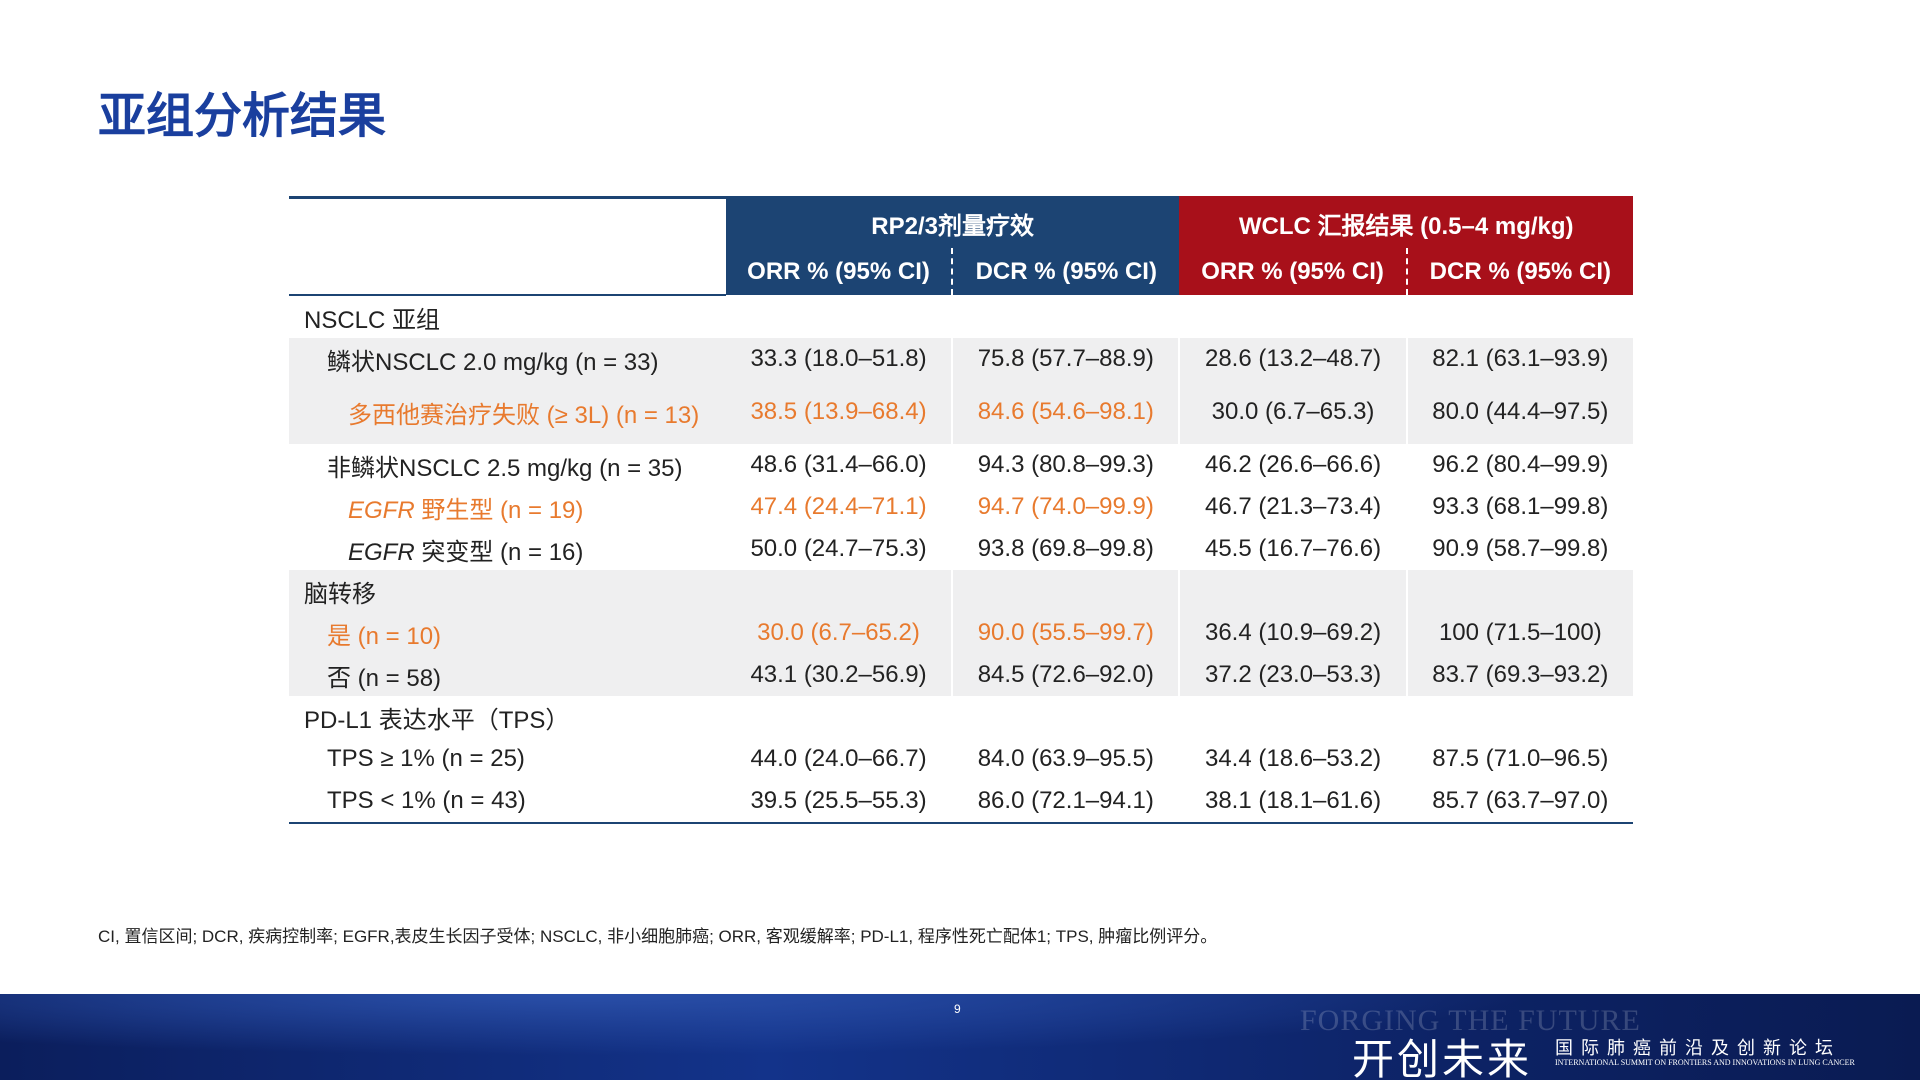 The width and height of the screenshot is (1920, 1087). Describe the element at coordinates (1065, 465) in the screenshot. I see `value-cell: 94.3 (80.8–99.3)` at that location.